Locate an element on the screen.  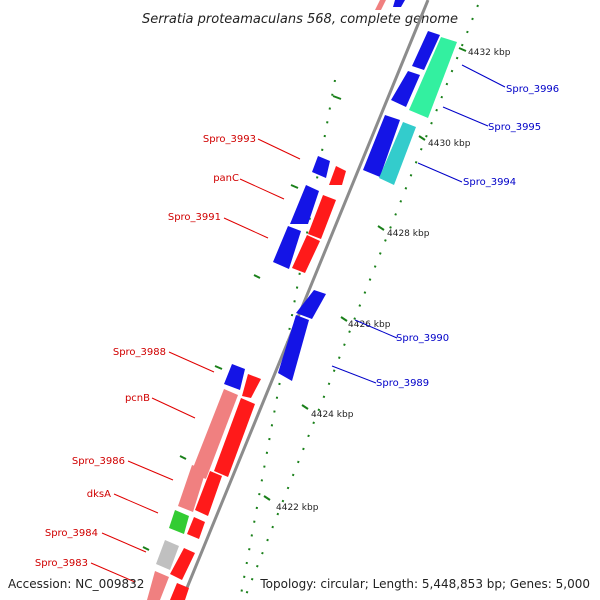
gene-label: Spro_3991 is located at coordinates (194, 217).